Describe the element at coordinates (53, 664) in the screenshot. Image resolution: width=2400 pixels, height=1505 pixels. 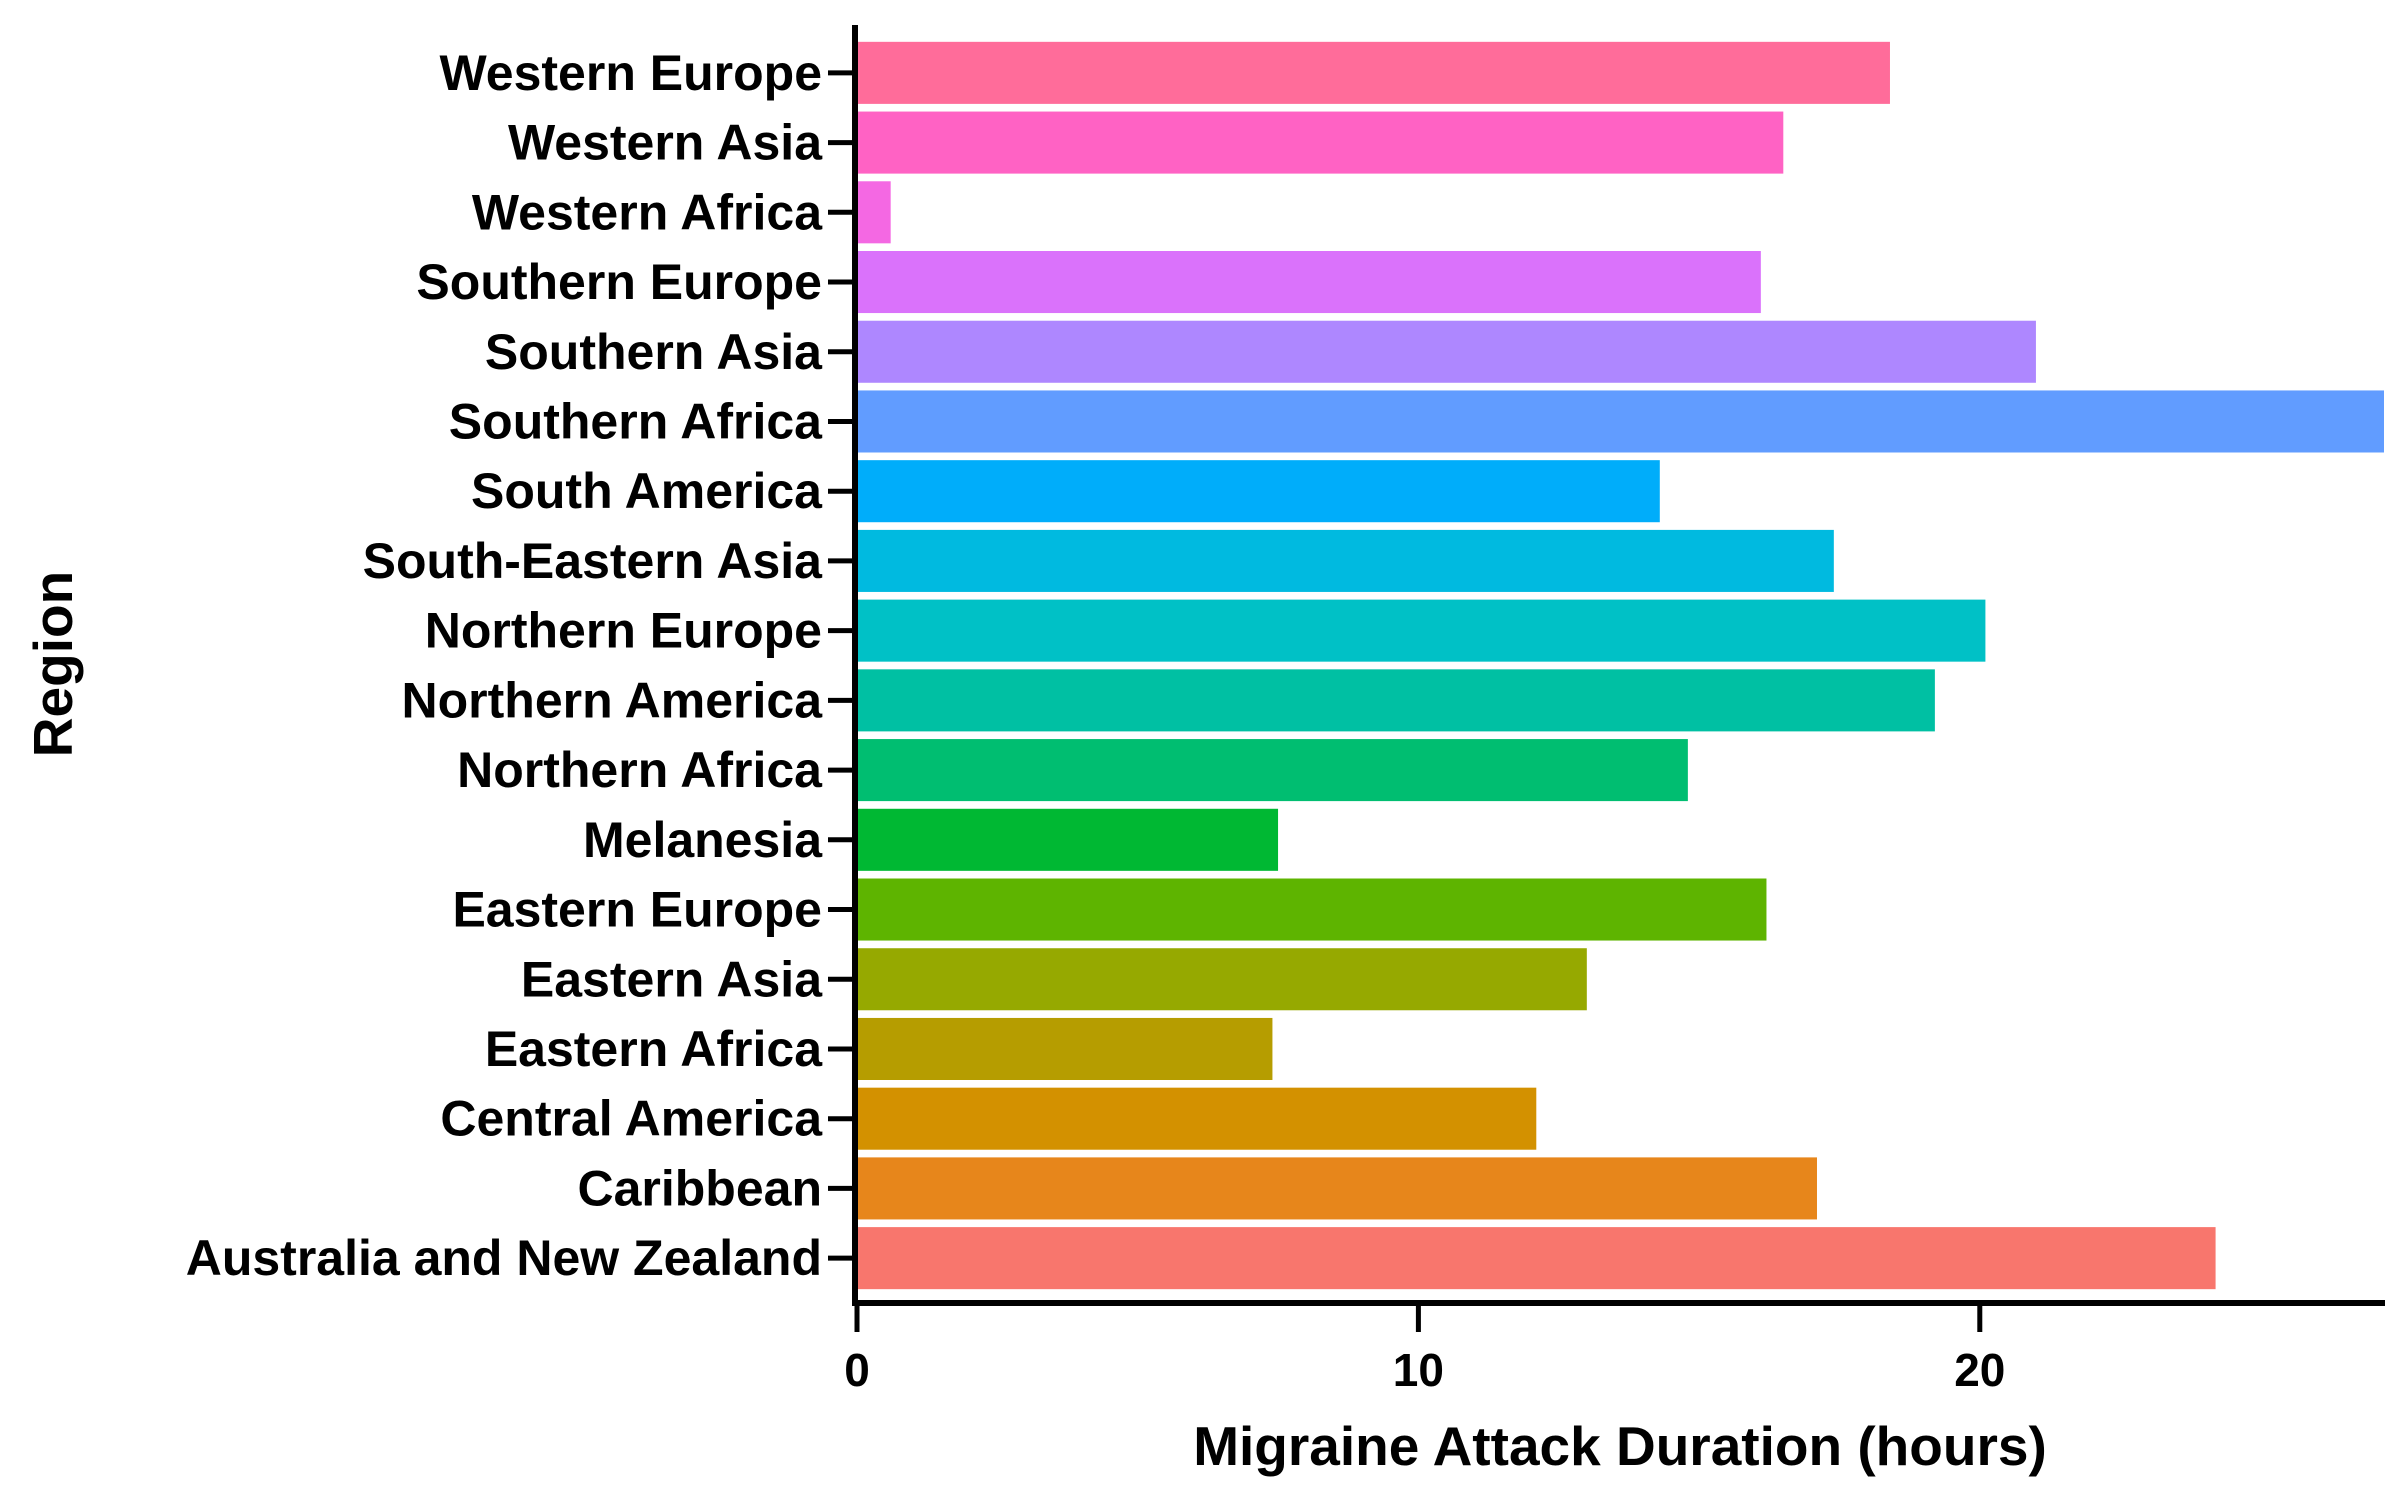
I see `y-axis-title: Region` at that location.